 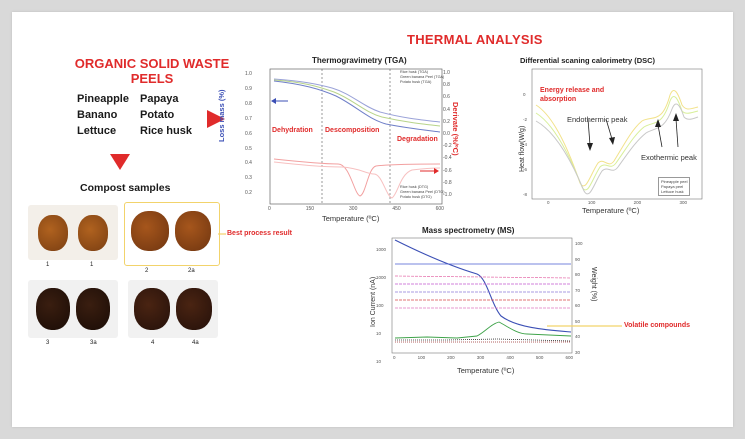 What do you see at coordinates (579, 298) in the screenshot?
I see `ms-y2ticks: 100 90 80 70 60 50 40 30` at bounding box center [579, 298].